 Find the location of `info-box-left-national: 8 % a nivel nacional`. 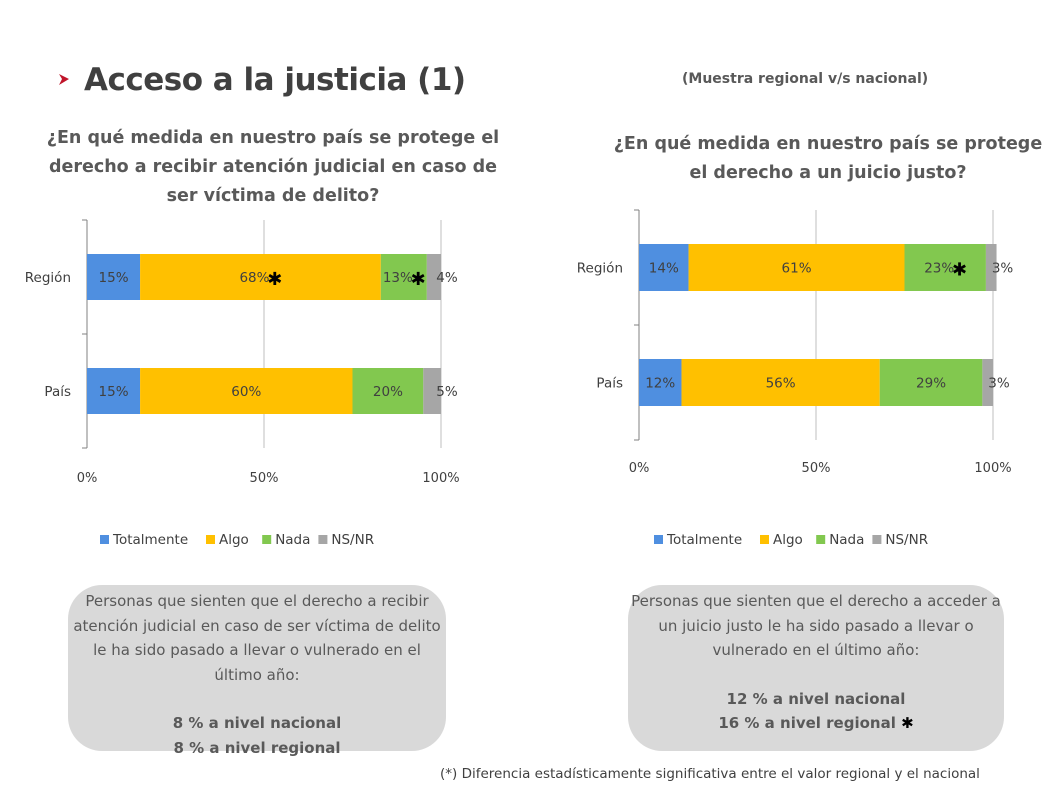

info-box-left-national: 8 % a nivel nacional is located at coordinates (257, 723).